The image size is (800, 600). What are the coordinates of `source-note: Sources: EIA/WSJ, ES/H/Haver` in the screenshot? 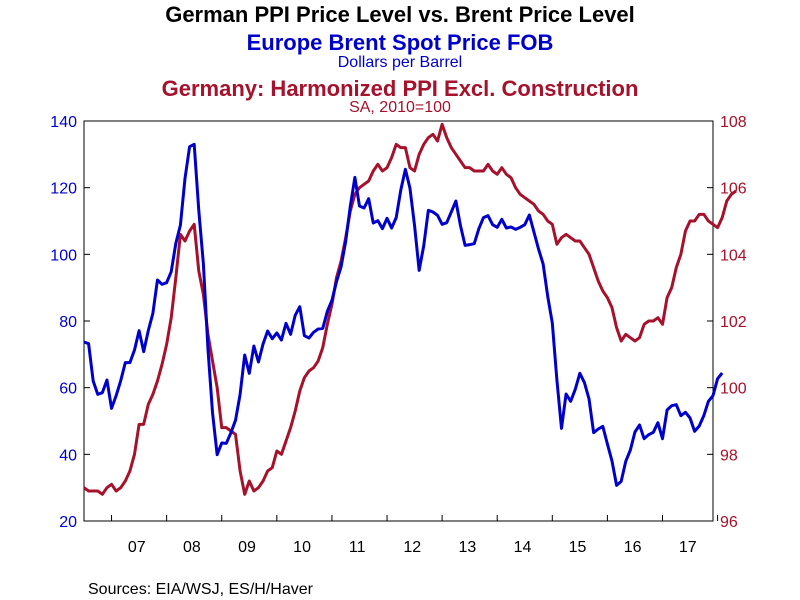 It's located at (201, 589).